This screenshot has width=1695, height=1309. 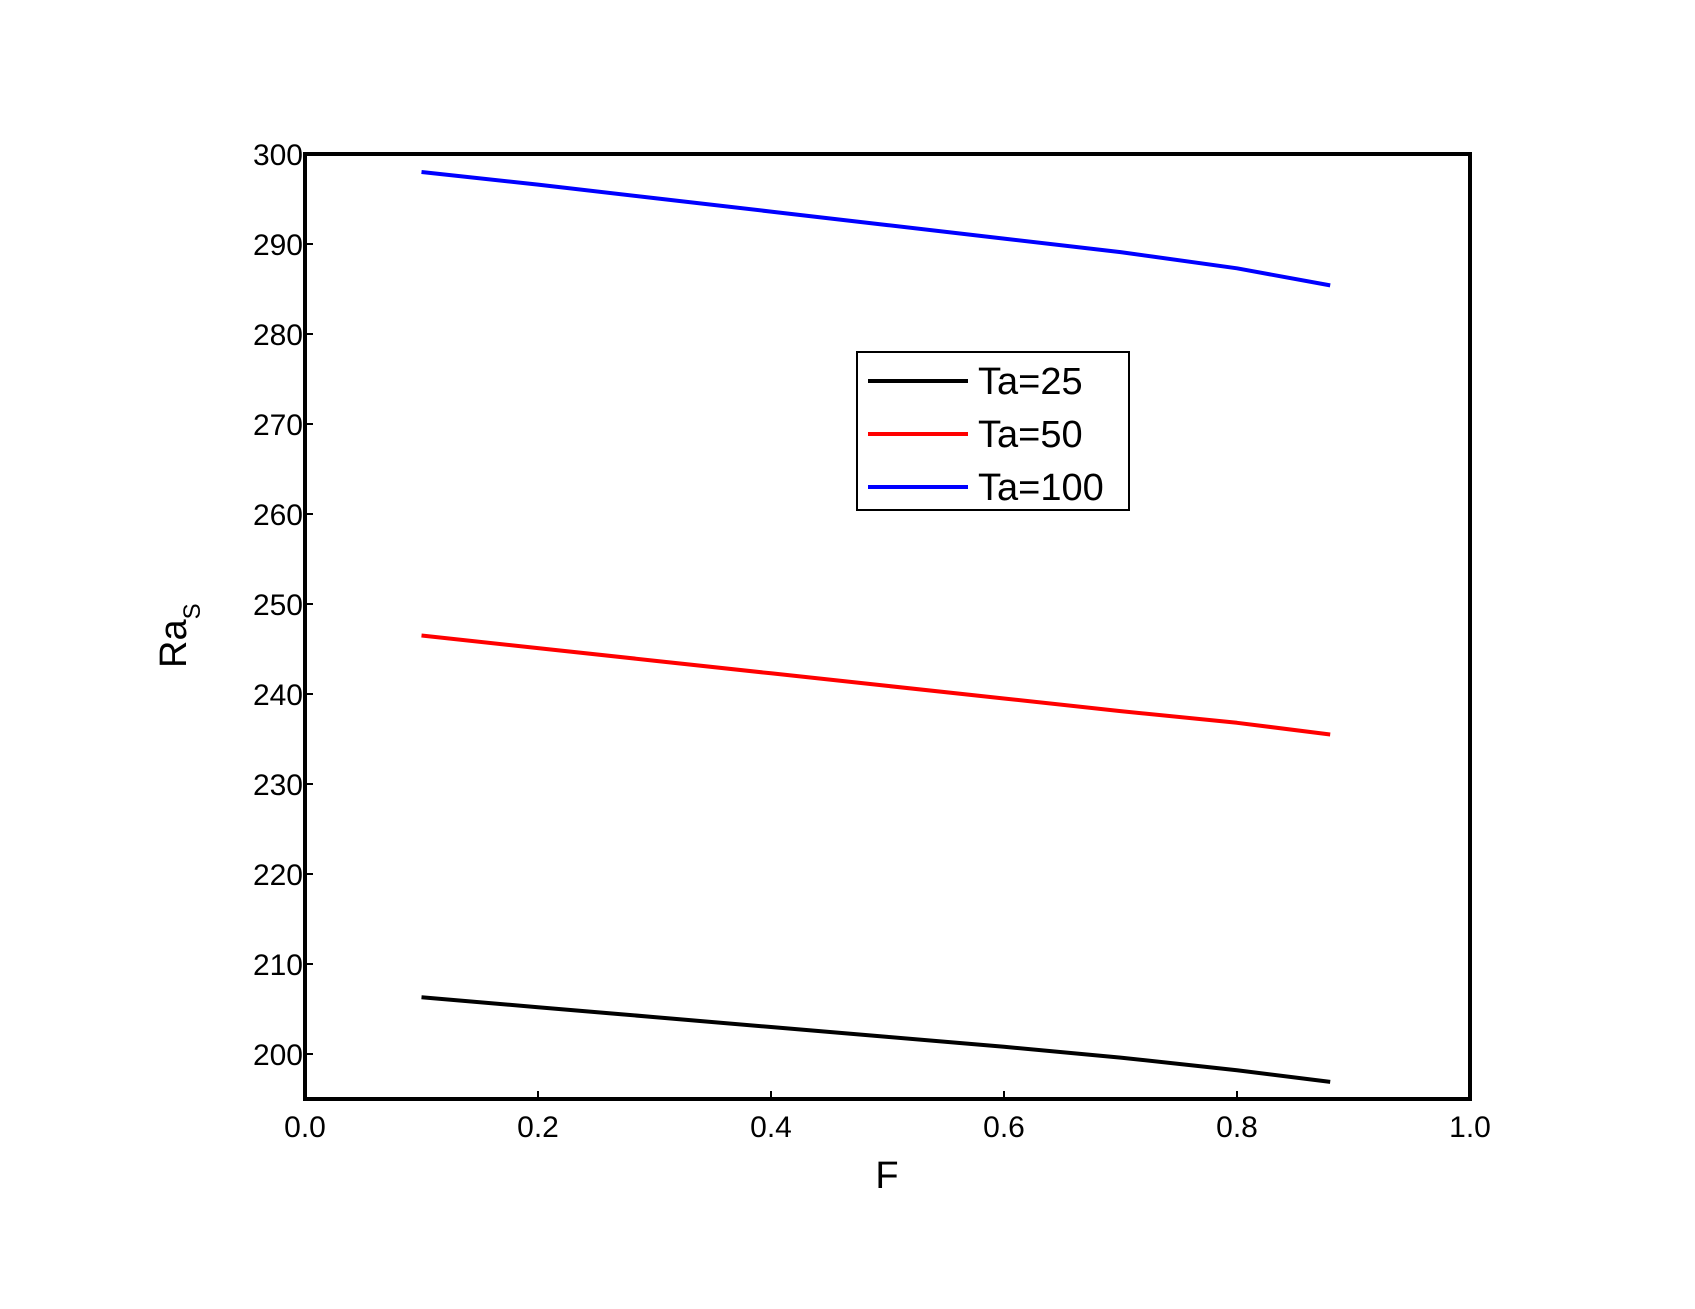 I want to click on y-tick-label: 240, so click(x=278, y=695).